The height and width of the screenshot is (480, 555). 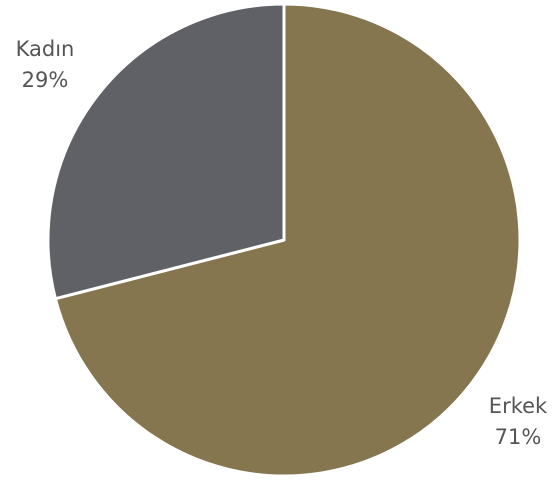 I want to click on slice-label-erkek-value: 71%, so click(x=518, y=437).